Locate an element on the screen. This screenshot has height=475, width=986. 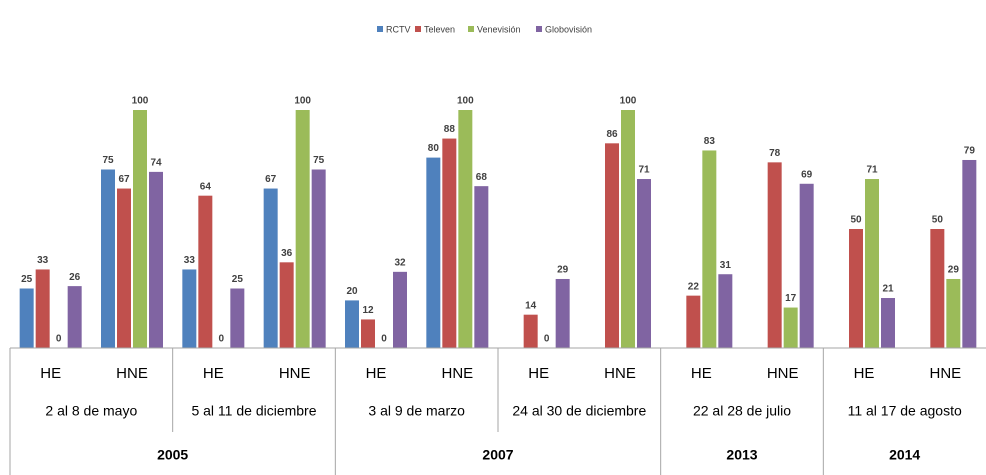
data-label: 80 is located at coordinates (434, 148).